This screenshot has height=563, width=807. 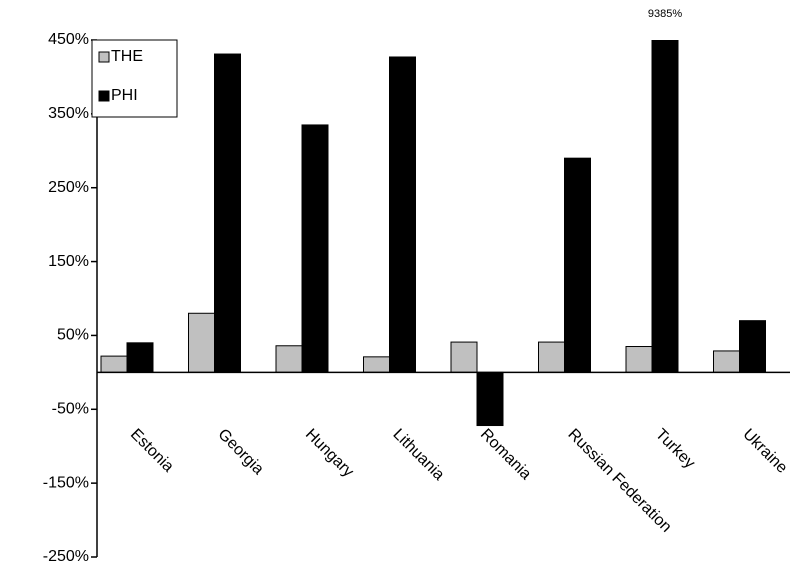 I want to click on y-tick-label: 250%, so click(x=68, y=187).